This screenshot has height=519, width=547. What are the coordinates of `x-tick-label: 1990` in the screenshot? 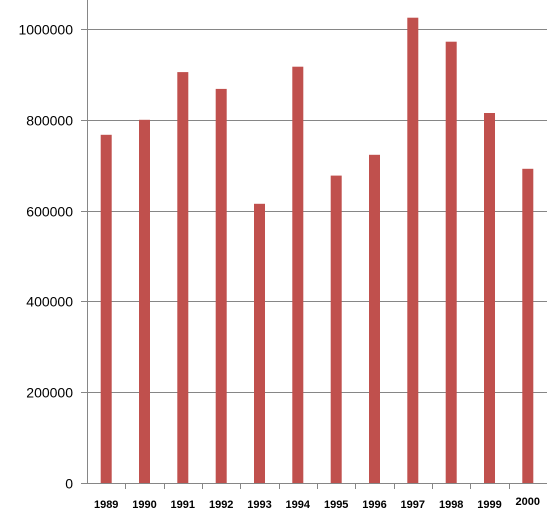 It's located at (144, 505).